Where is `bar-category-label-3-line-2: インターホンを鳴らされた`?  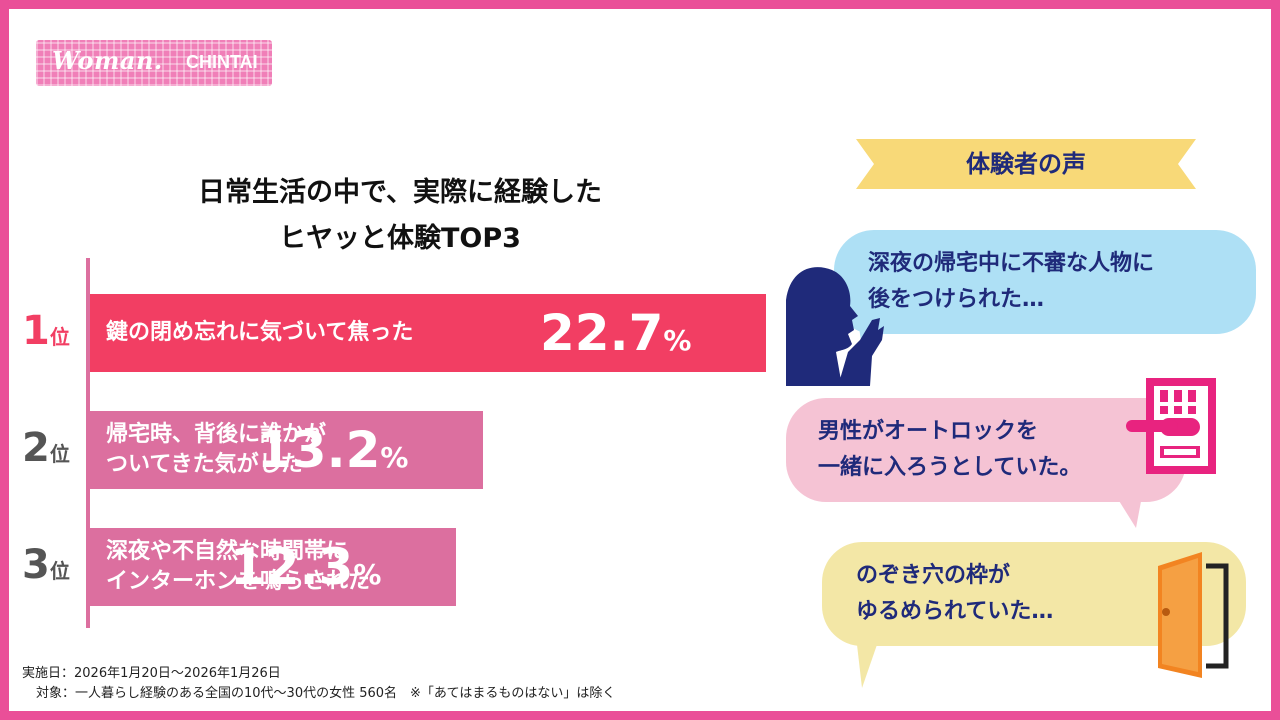
bar-category-label-3-line-2: インターホンを鳴らされた is located at coordinates (238, 581).